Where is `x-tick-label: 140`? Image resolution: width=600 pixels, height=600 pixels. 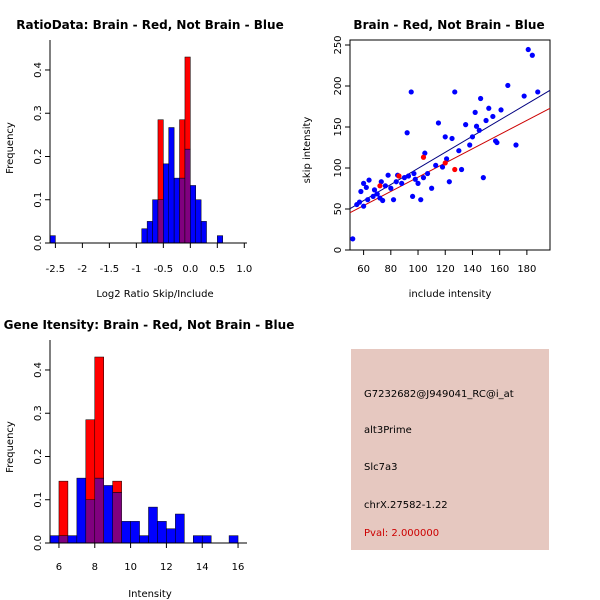
x-tick-label: 140 is located at coordinates (472, 269).